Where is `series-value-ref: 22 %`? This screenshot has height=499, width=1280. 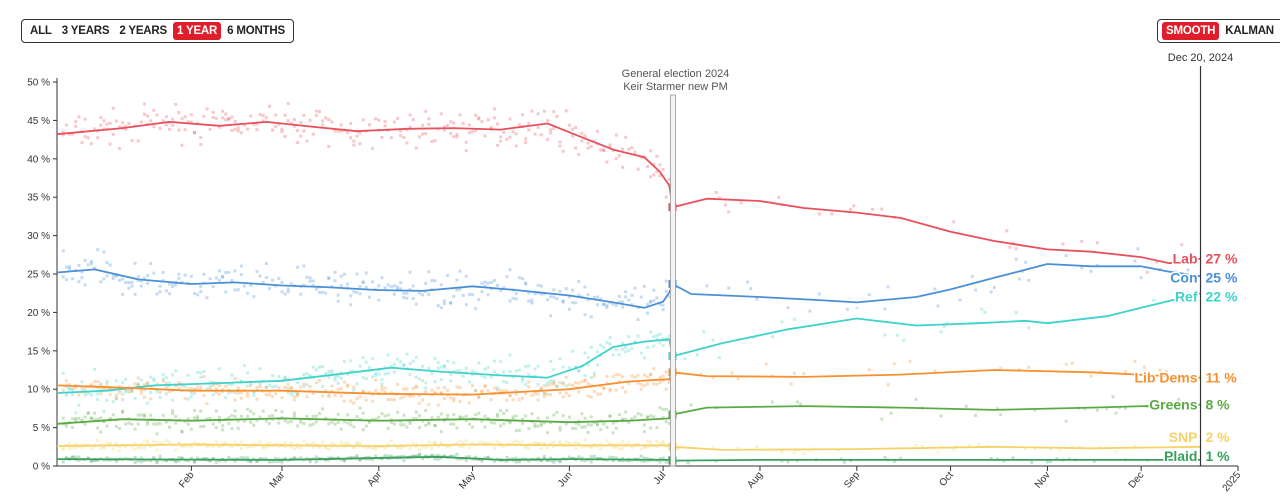 series-value-ref: 22 % is located at coordinates (1222, 297).